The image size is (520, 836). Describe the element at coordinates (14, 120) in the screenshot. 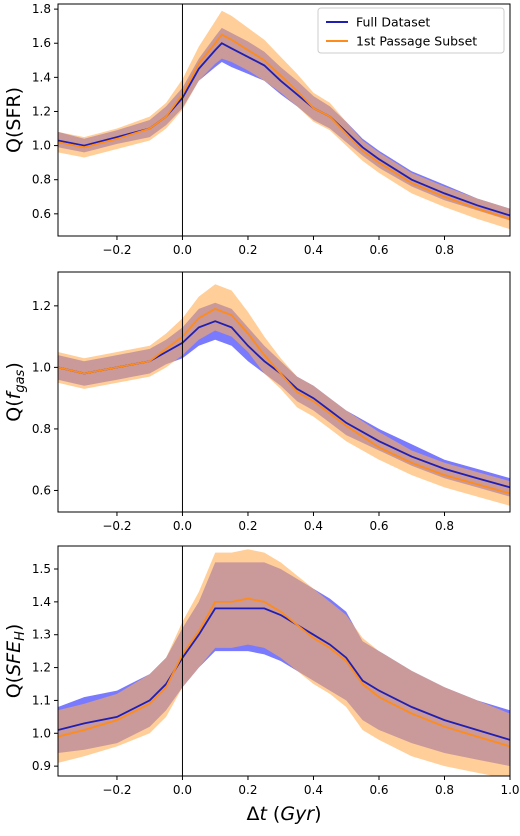

I see `y-axis-label: Q(SFR)` at that location.